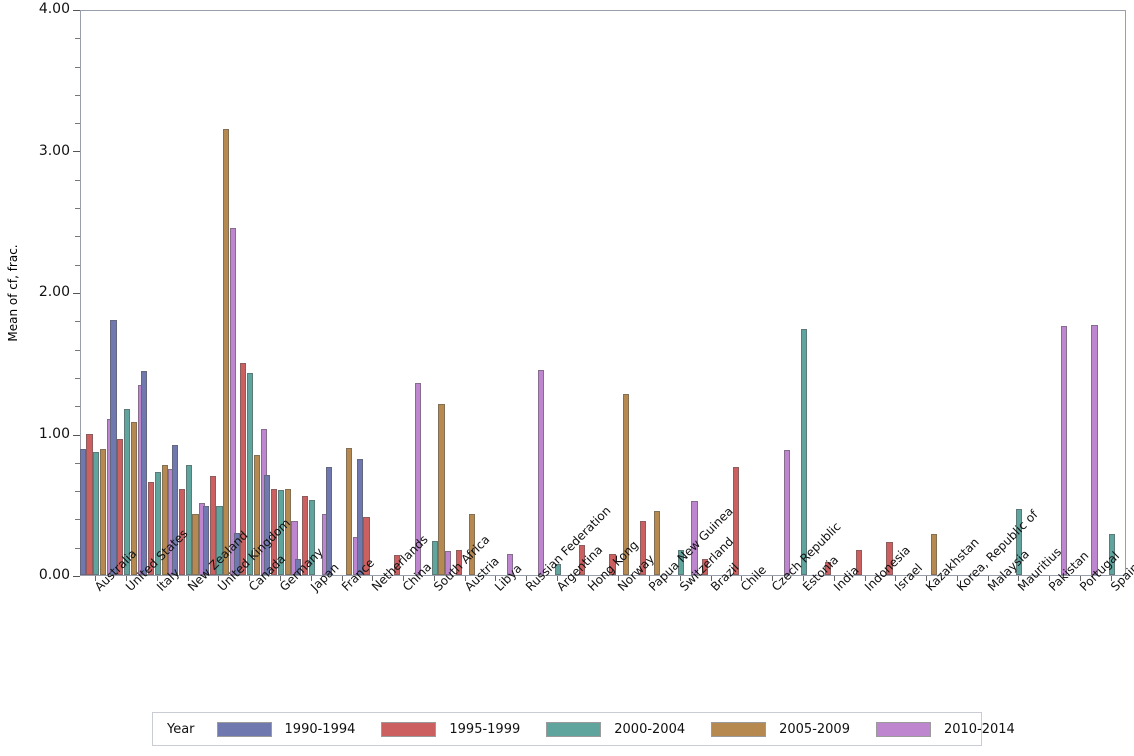 The width and height of the screenshot is (1134, 756). I want to click on legend-label: 2005-2009, so click(814, 729).